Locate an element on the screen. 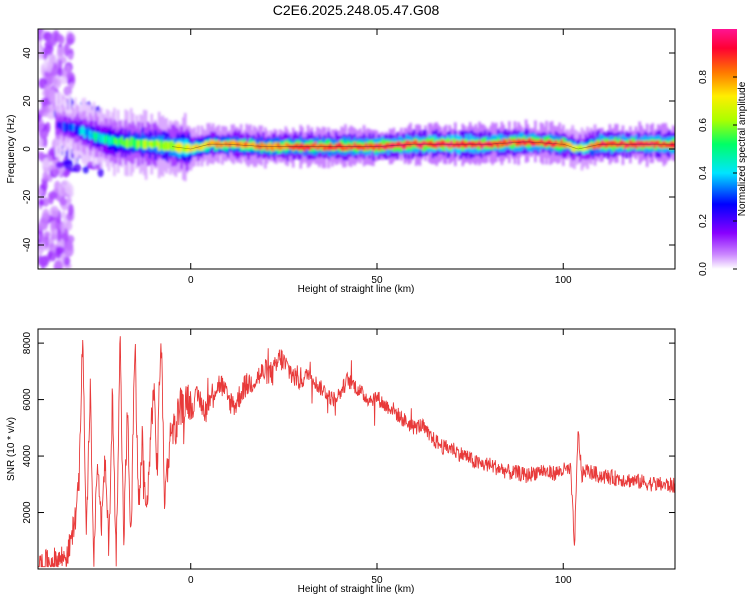  colorbar-ticks: 0.0 0.2 0.4 0.6 0.8 is located at coordinates (717, 173).